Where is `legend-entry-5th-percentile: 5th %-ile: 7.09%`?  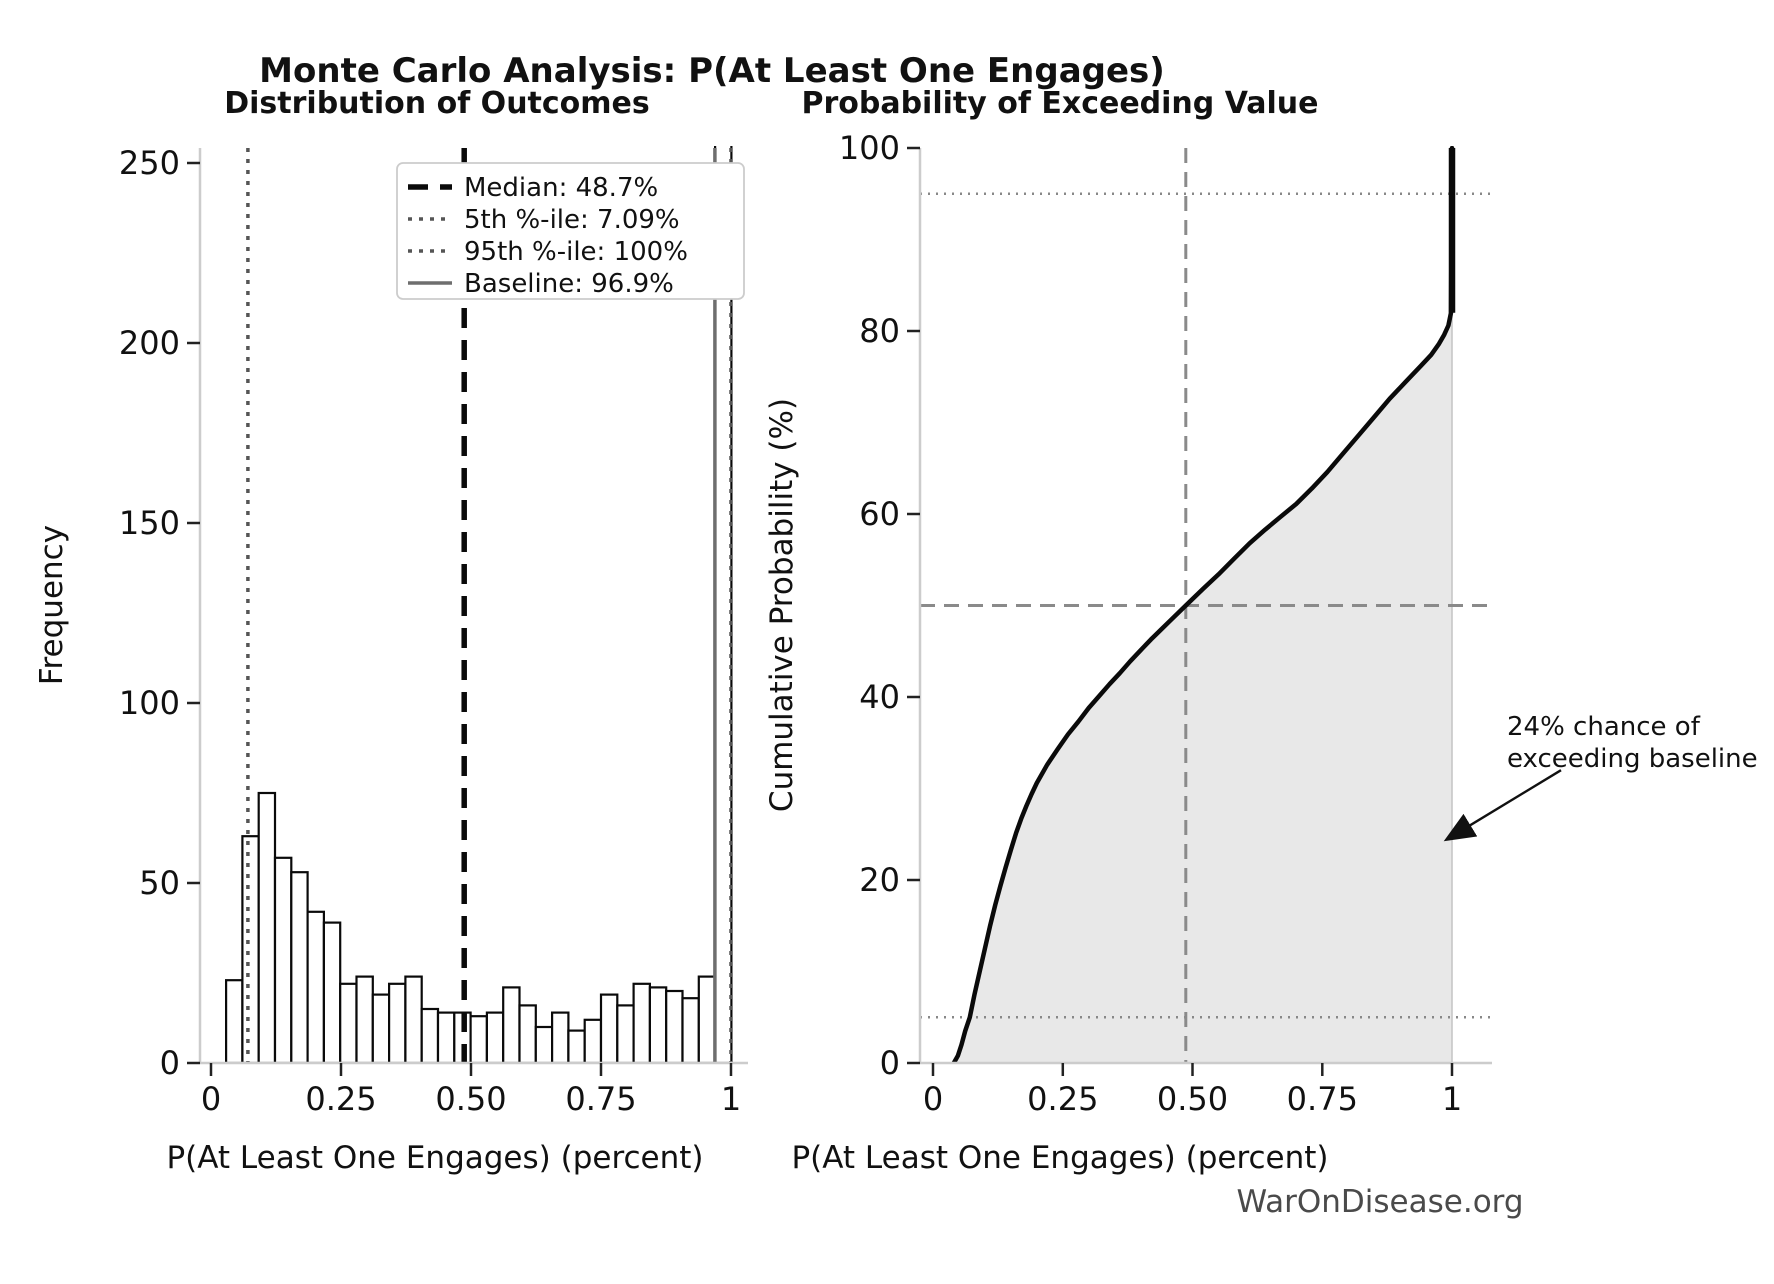 legend-entry-5th-percentile: 5th %-ile: 7.09% is located at coordinates (544, 220).